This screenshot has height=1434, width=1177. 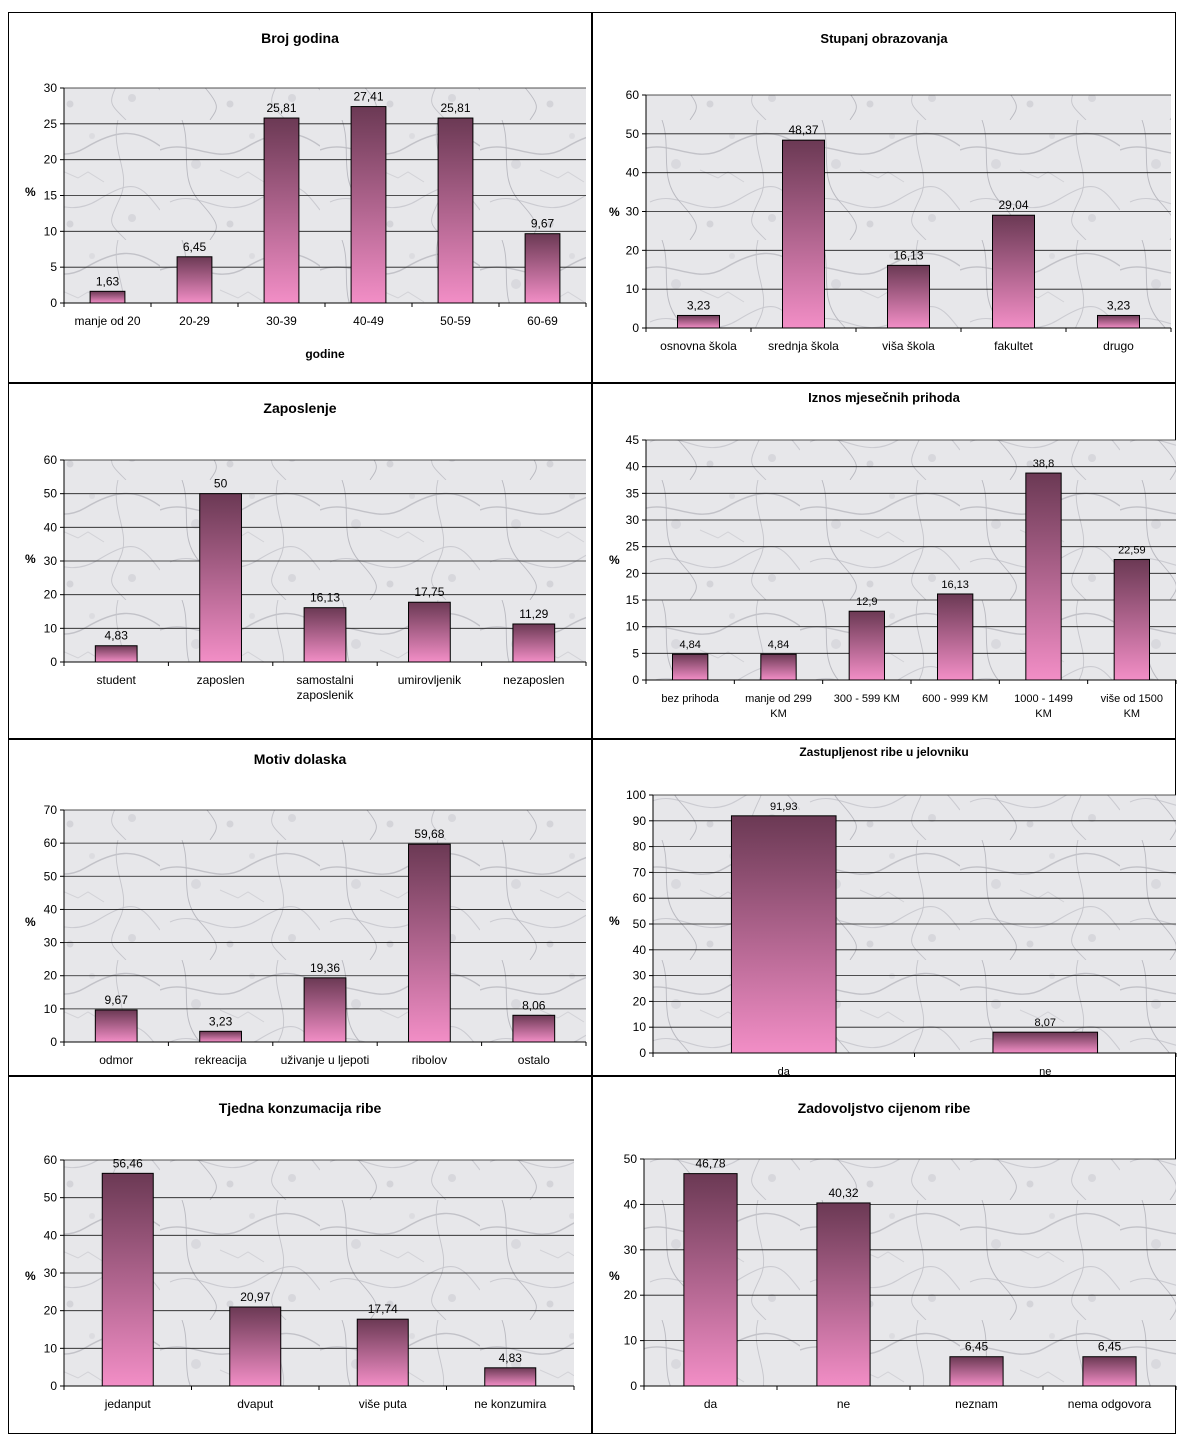 I want to click on chart-title: Motiv dolaska, so click(x=300, y=759).